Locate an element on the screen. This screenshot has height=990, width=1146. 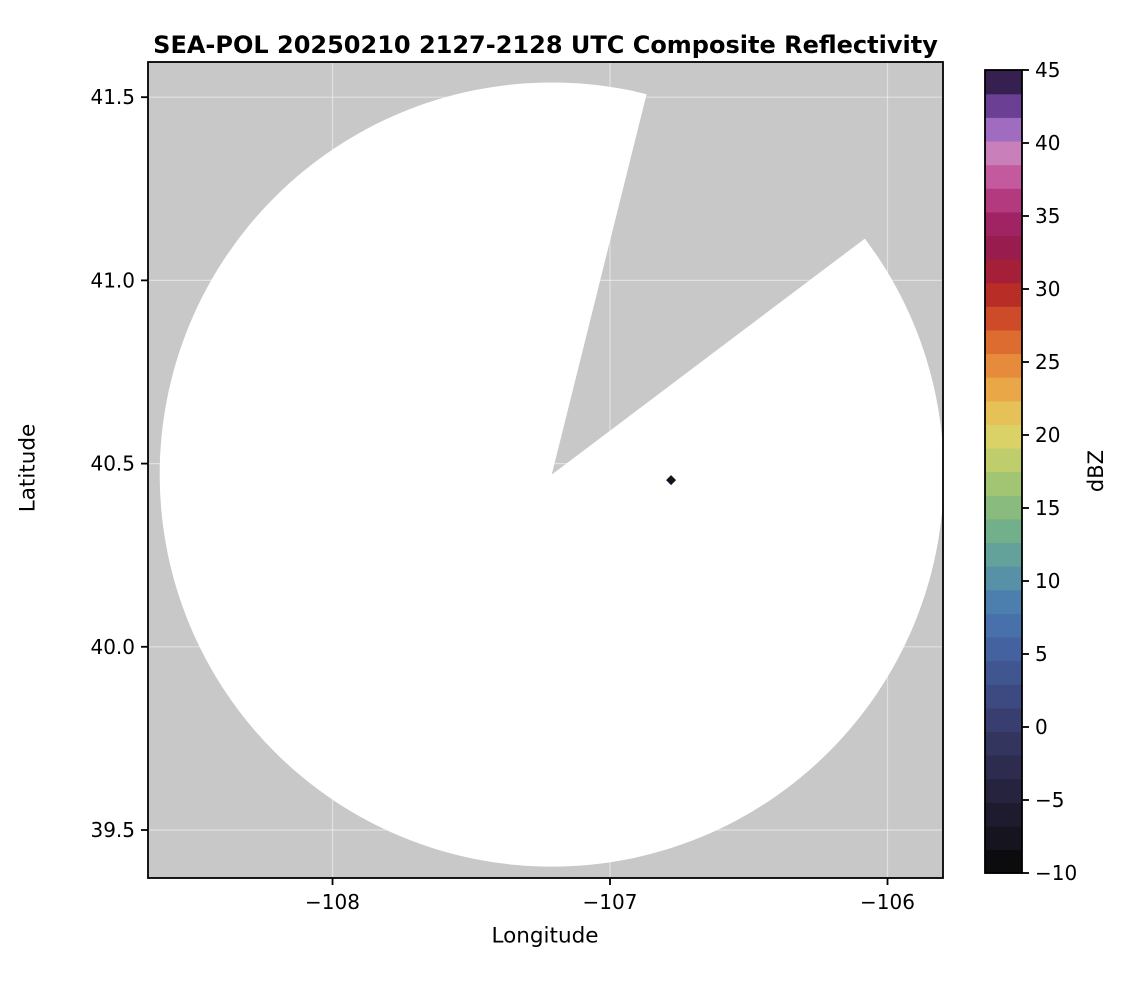
colorbar-tick-label: 40 is located at coordinates (1047, 143).